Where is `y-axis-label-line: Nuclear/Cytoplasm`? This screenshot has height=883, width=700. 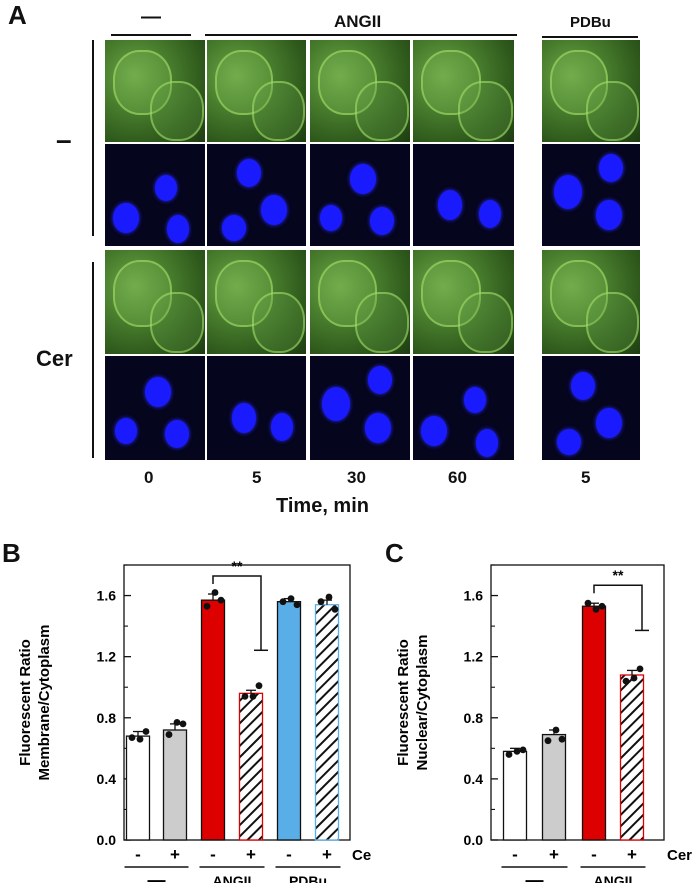
y-axis-label-line: Nuclear/Cytoplasm is located at coordinates (422, 703).